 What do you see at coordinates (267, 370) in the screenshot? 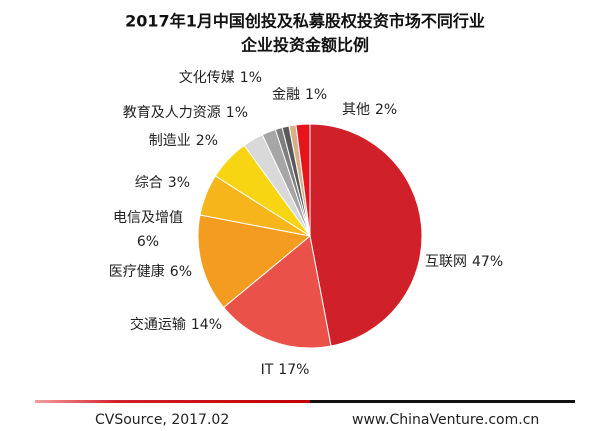
I see `category-label: IT` at bounding box center [267, 370].